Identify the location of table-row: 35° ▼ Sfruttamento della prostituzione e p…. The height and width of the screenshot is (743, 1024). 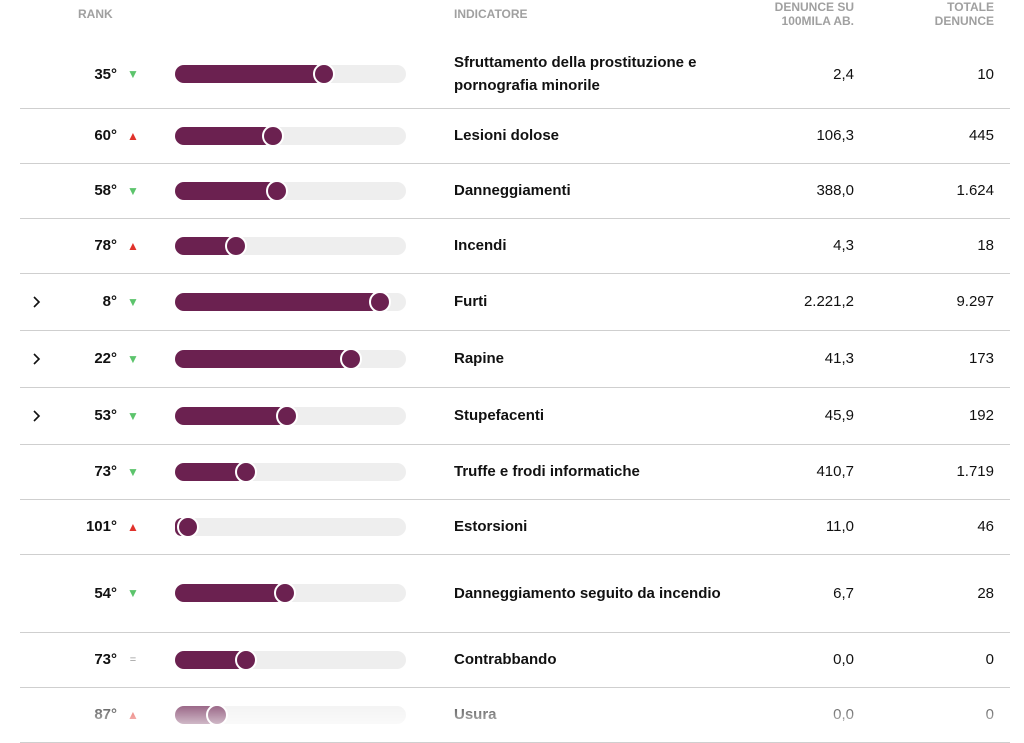
(515, 74).